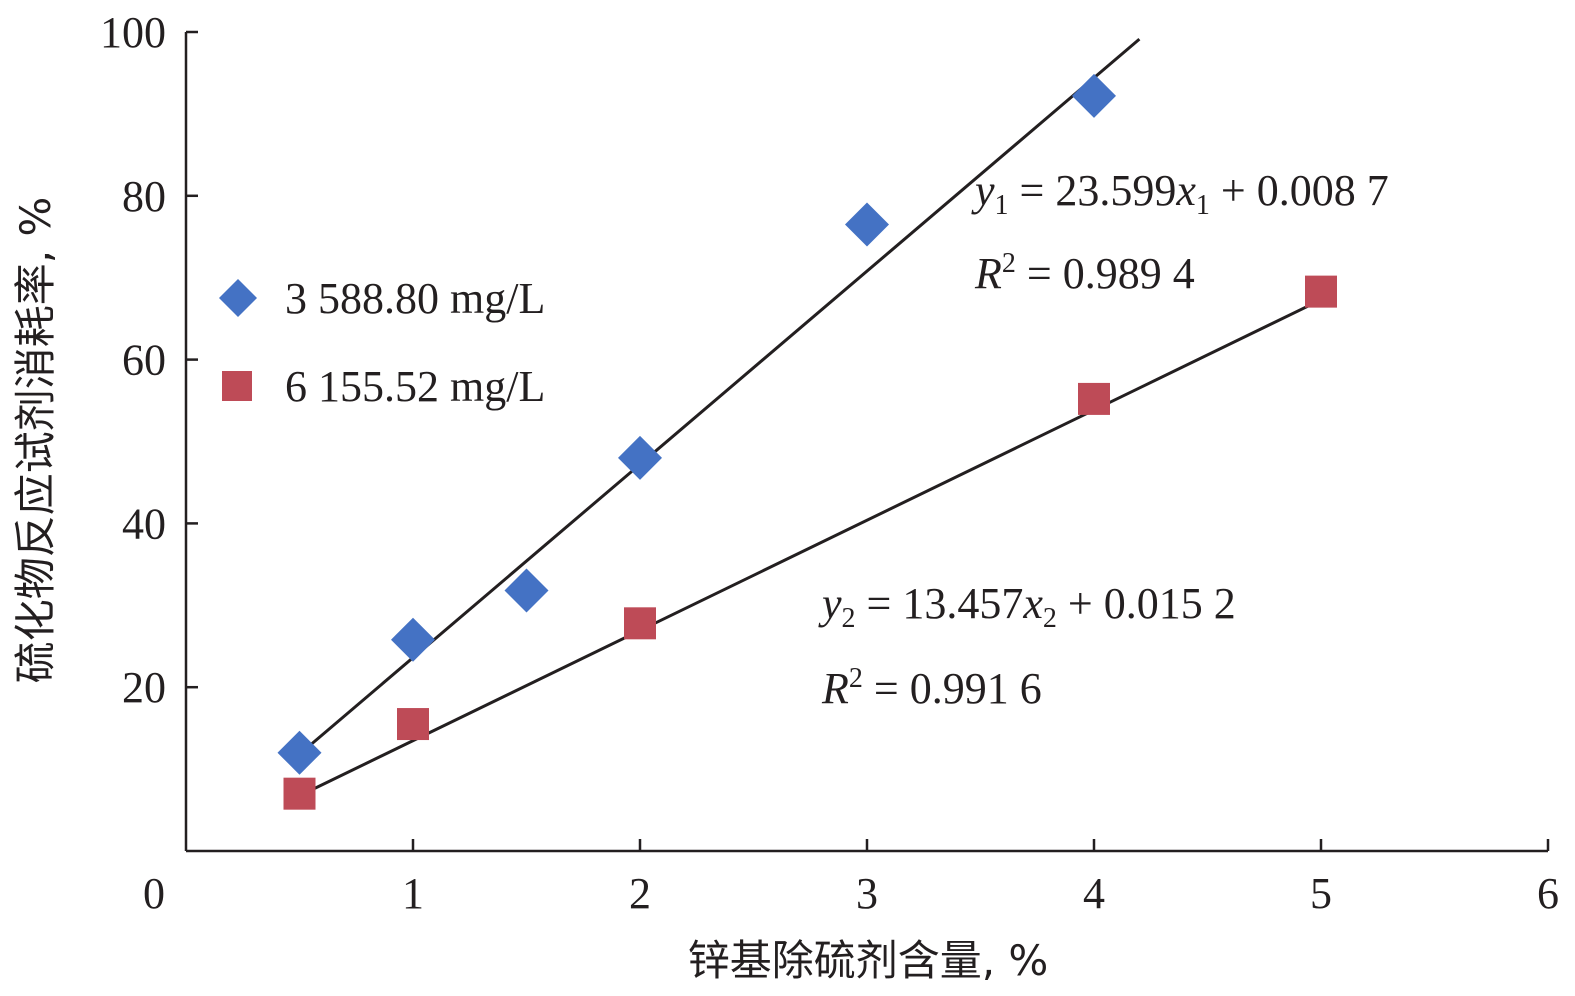 Image resolution: width=1575 pixels, height=996 pixels. What do you see at coordinates (144, 196) in the screenshot?
I see `y-tick-label: 80` at bounding box center [144, 196].